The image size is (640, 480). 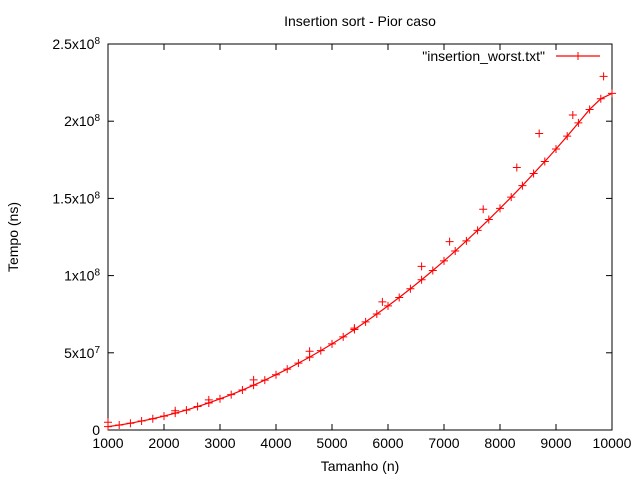 What do you see at coordinates (360, 21) in the screenshot?
I see `chart-title: Insertion sort - Pior caso` at bounding box center [360, 21].